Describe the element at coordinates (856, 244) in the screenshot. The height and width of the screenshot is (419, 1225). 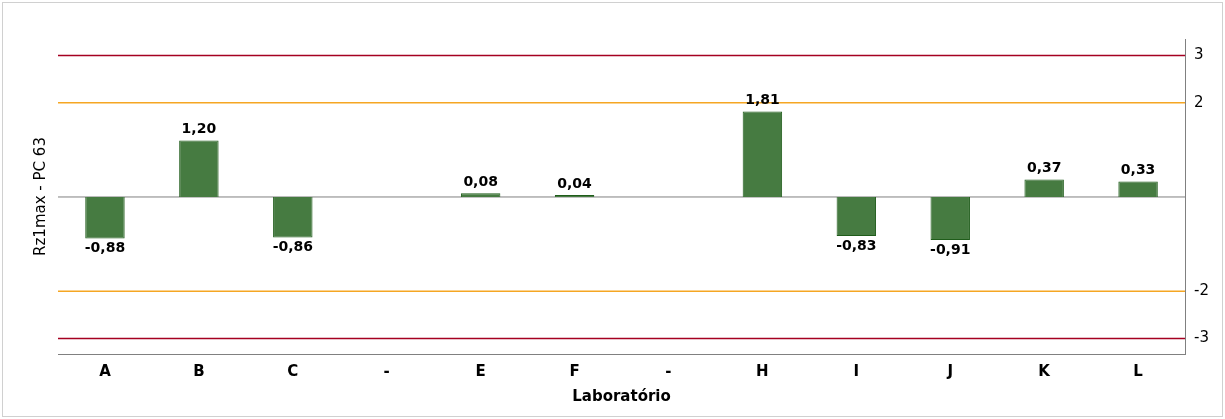
I see `data-label: -0,83` at that location.